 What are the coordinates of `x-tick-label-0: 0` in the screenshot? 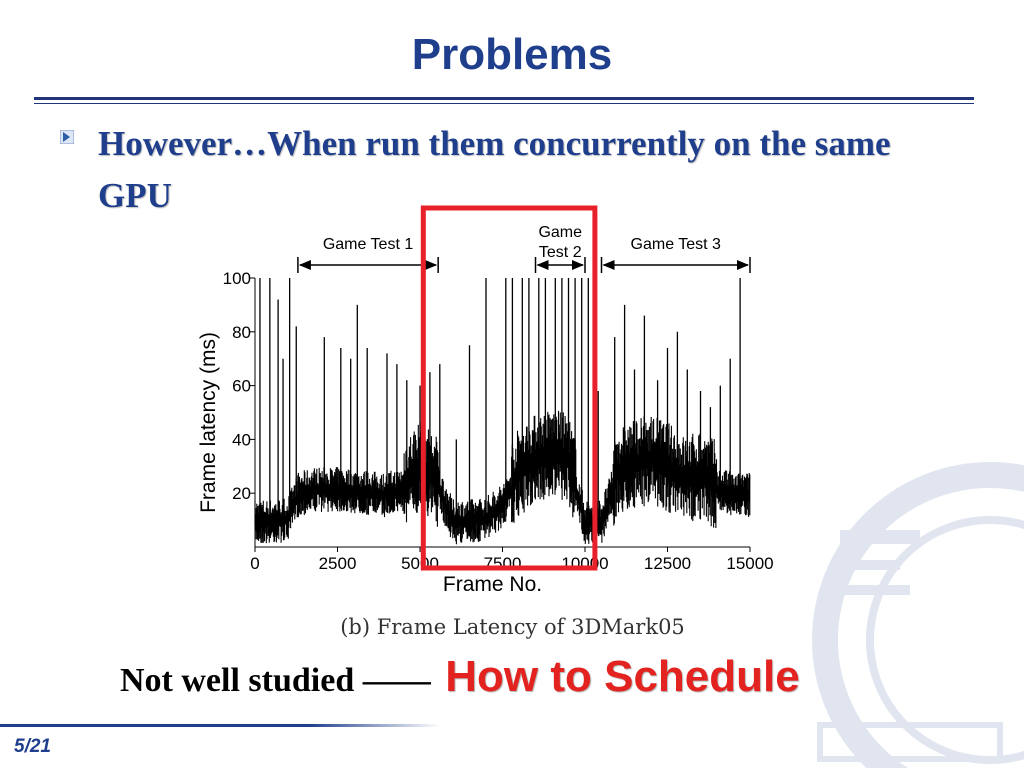 It's located at (254, 563).